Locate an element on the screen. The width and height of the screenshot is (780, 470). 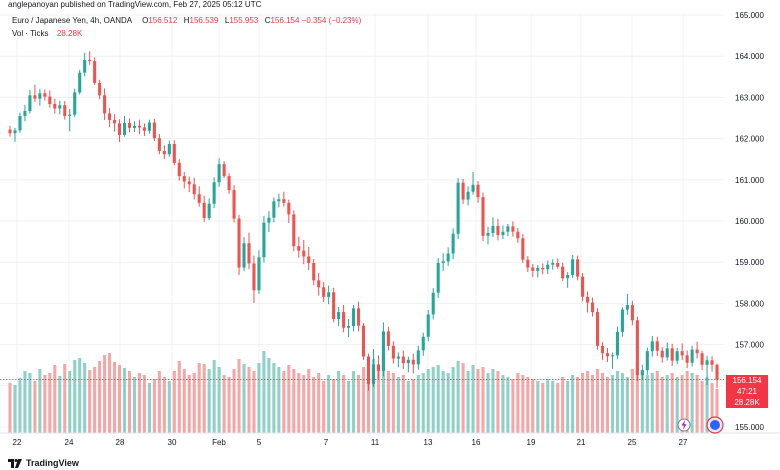
flash-icon is located at coordinates (684, 425).